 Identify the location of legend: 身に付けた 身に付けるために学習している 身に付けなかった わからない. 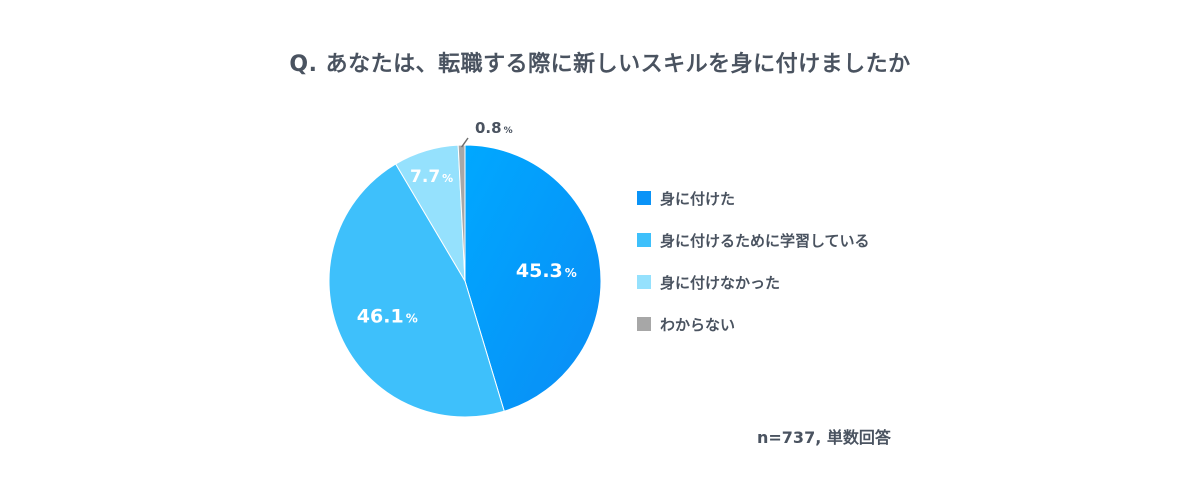
(753, 270).